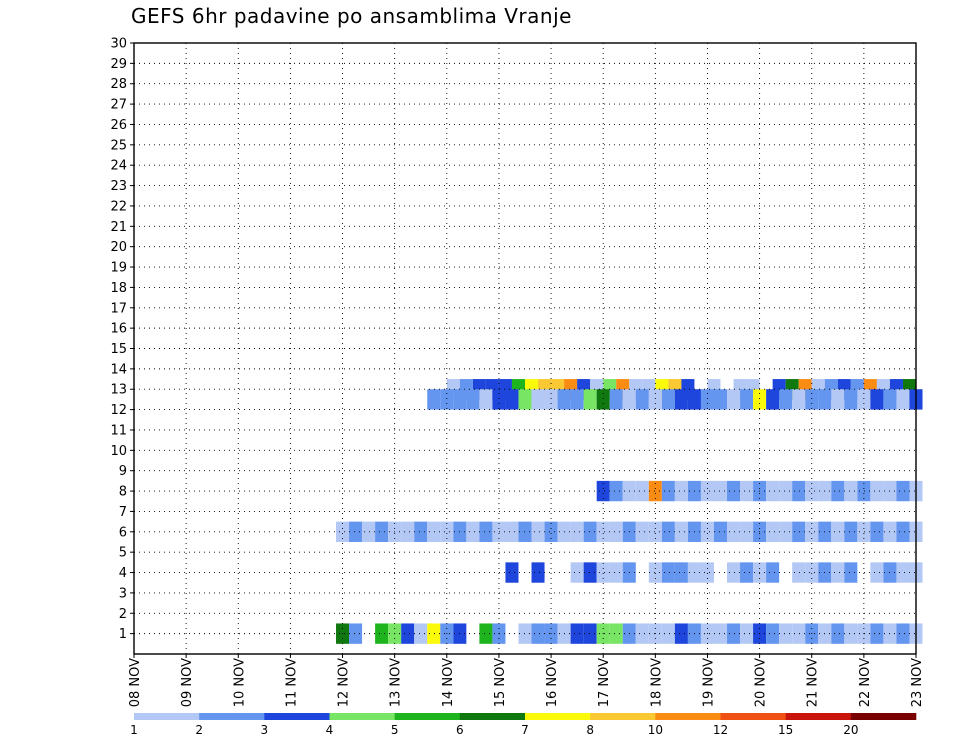 The image size is (960, 742). I want to click on y-tick-label: 5, so click(123, 553).